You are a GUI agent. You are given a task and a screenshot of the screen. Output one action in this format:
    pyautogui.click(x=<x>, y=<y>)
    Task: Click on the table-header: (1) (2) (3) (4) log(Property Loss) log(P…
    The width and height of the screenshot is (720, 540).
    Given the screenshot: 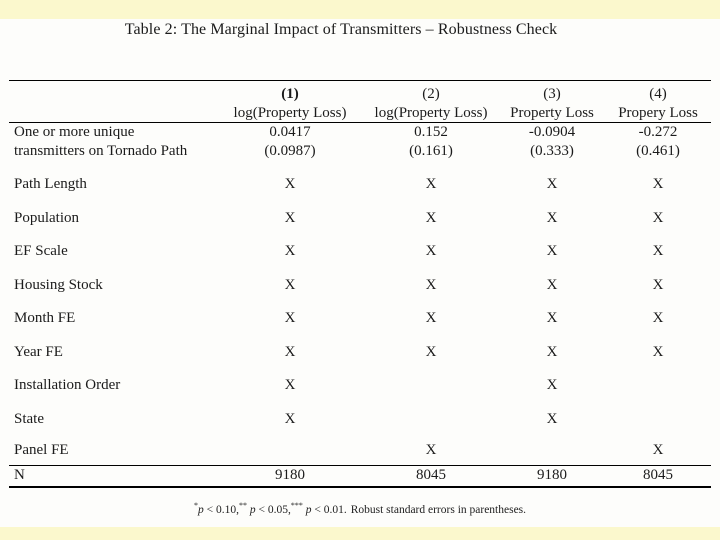 What is the action you would take?
    pyautogui.click(x=360, y=102)
    